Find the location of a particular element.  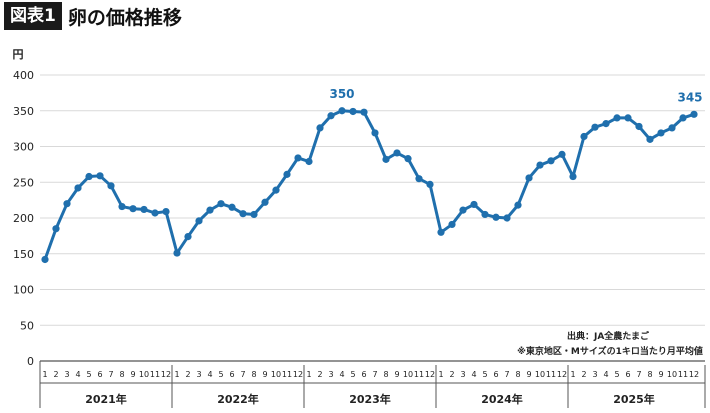

y-tick-label: 400 is located at coordinates (23, 75).